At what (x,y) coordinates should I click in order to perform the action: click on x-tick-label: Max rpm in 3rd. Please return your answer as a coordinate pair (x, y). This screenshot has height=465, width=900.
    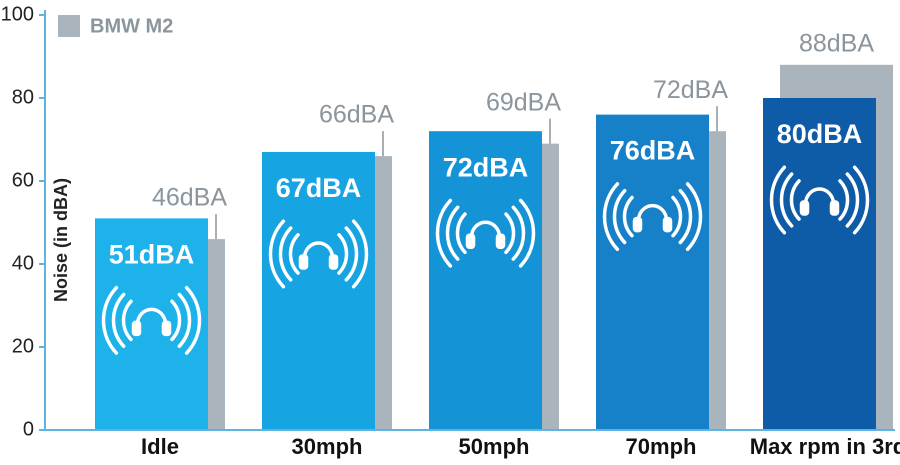
    Looking at the image, I should click on (825, 446).